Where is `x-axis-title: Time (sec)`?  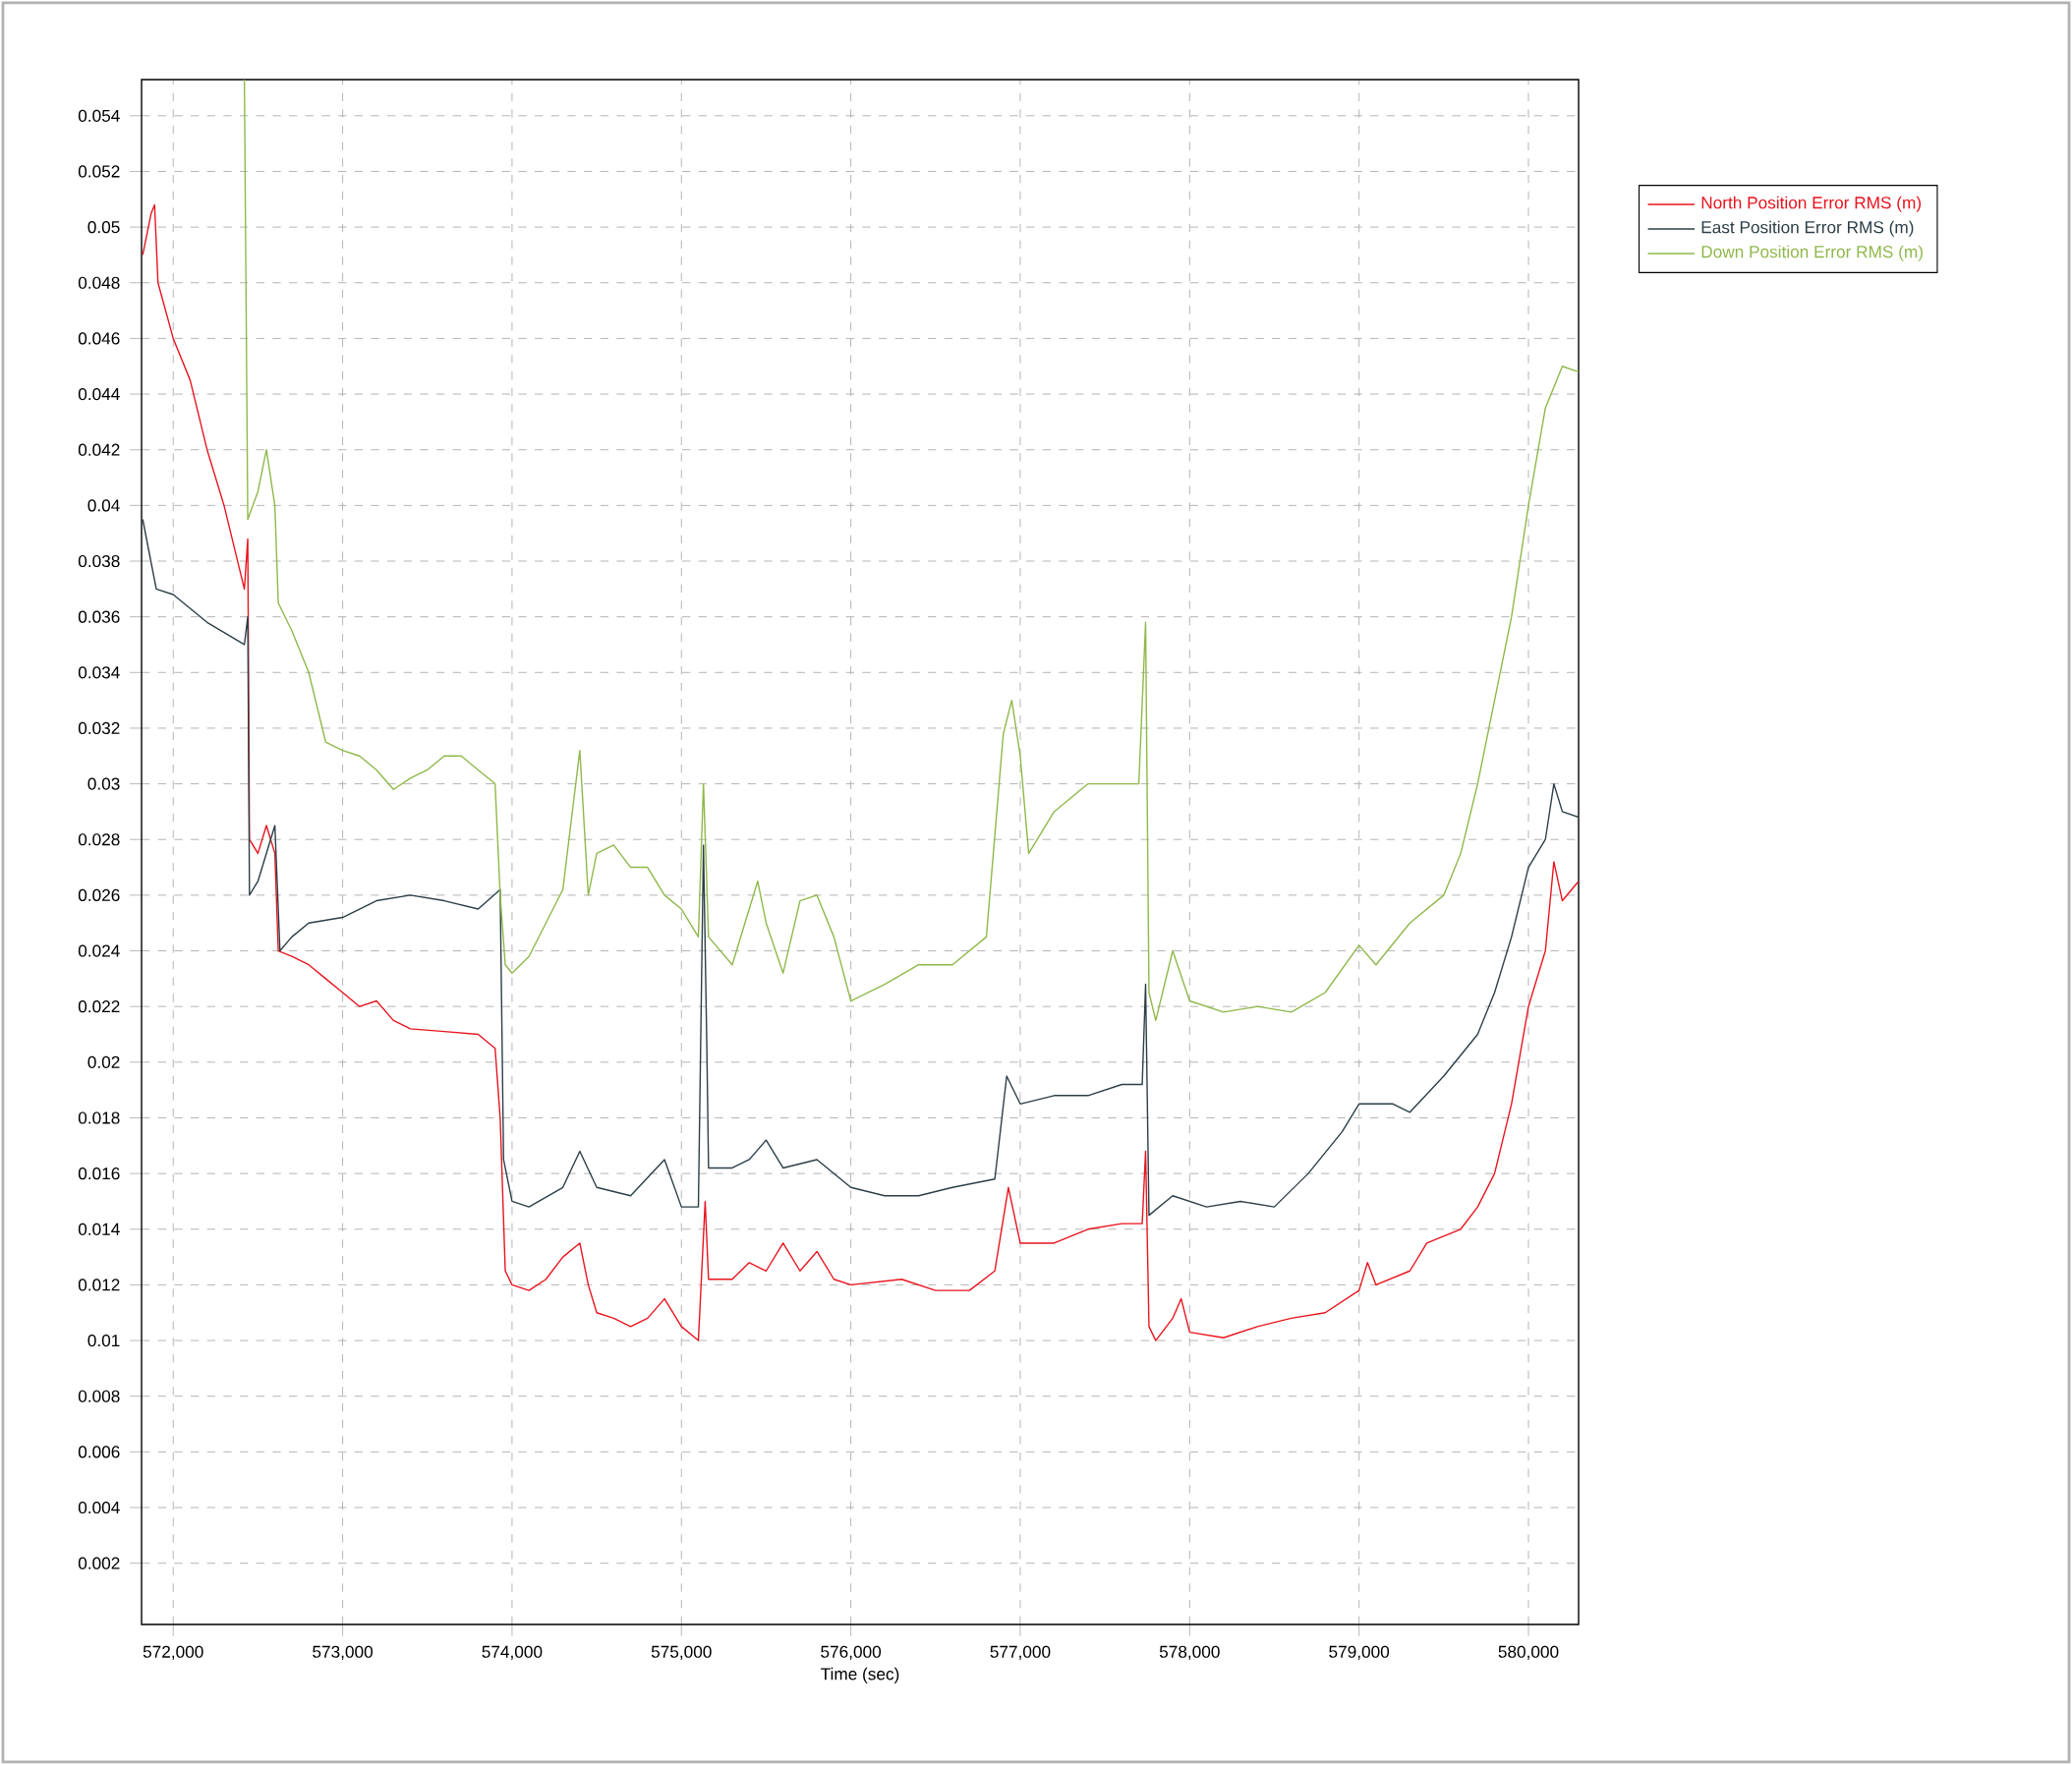 x-axis-title: Time (sec) is located at coordinates (860, 1675).